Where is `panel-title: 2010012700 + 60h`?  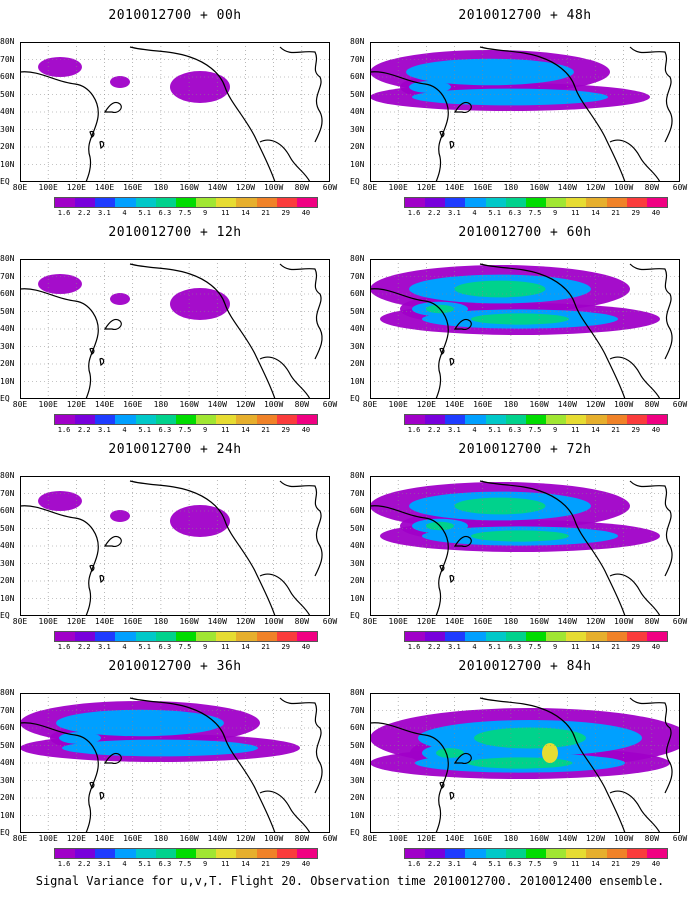 panel-title: 2010012700 + 60h is located at coordinates (525, 232).